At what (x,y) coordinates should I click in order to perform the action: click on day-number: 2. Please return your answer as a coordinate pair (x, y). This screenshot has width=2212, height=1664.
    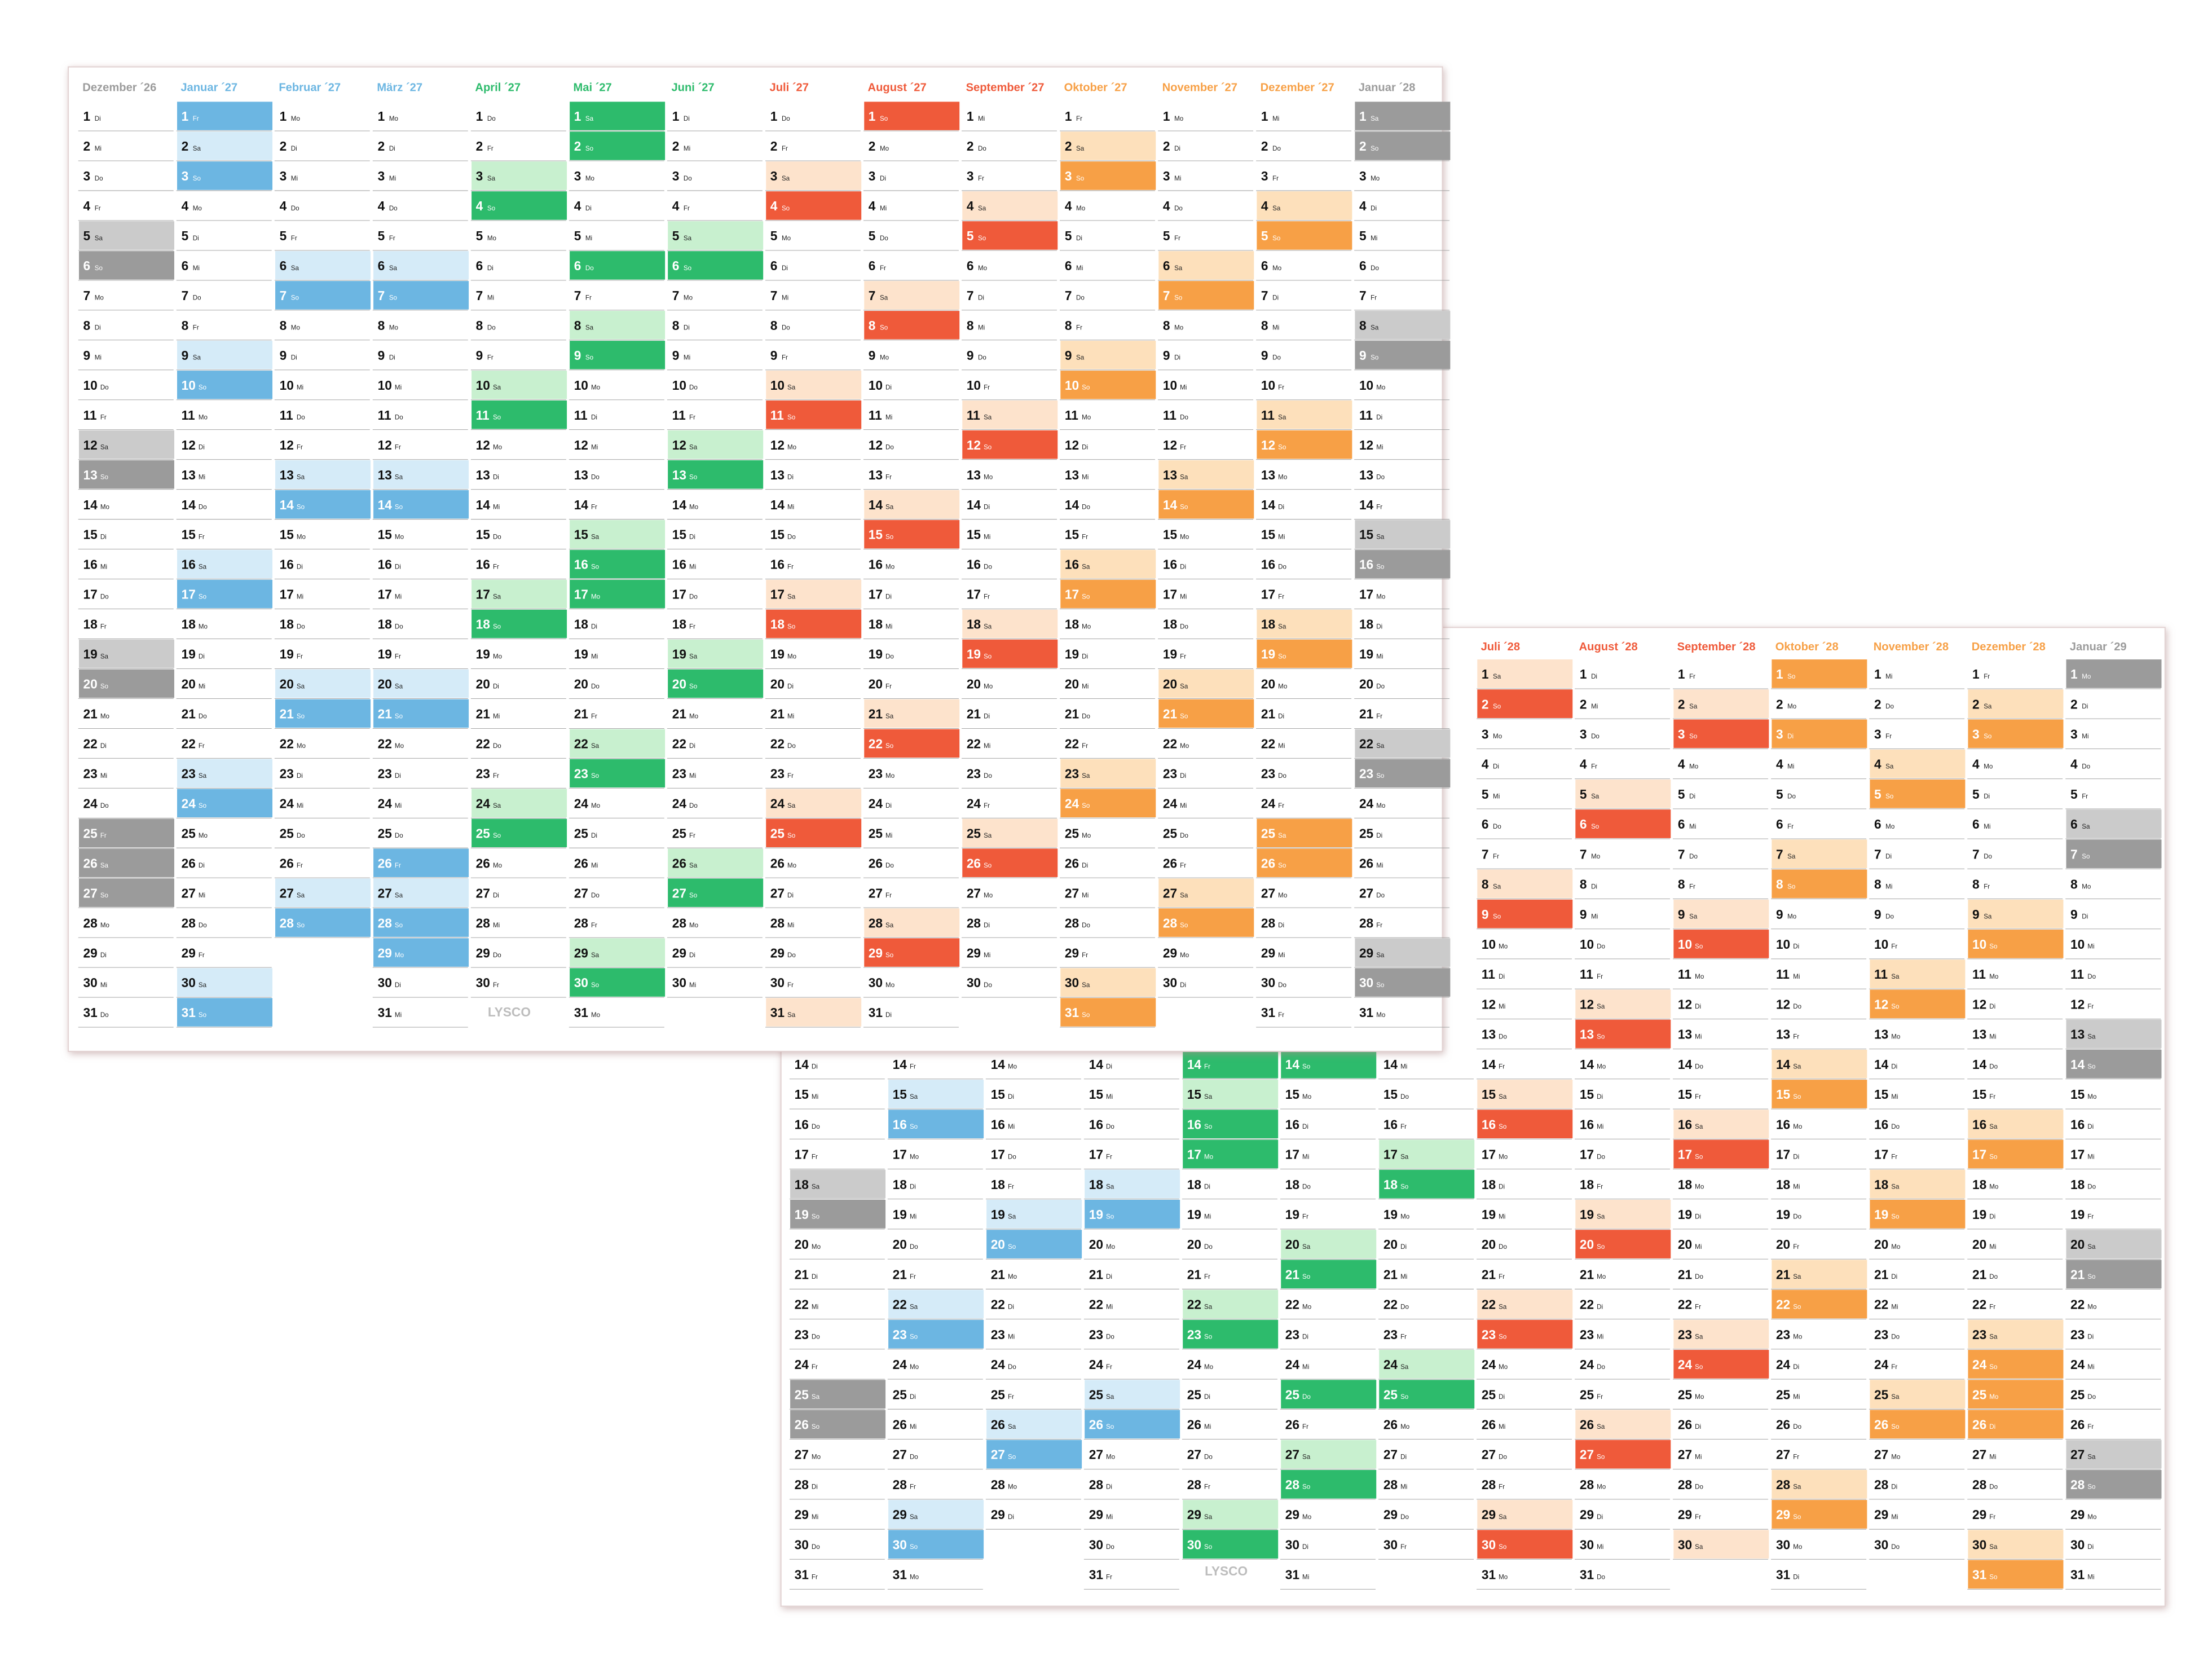
    Looking at the image, I should click on (185, 146).